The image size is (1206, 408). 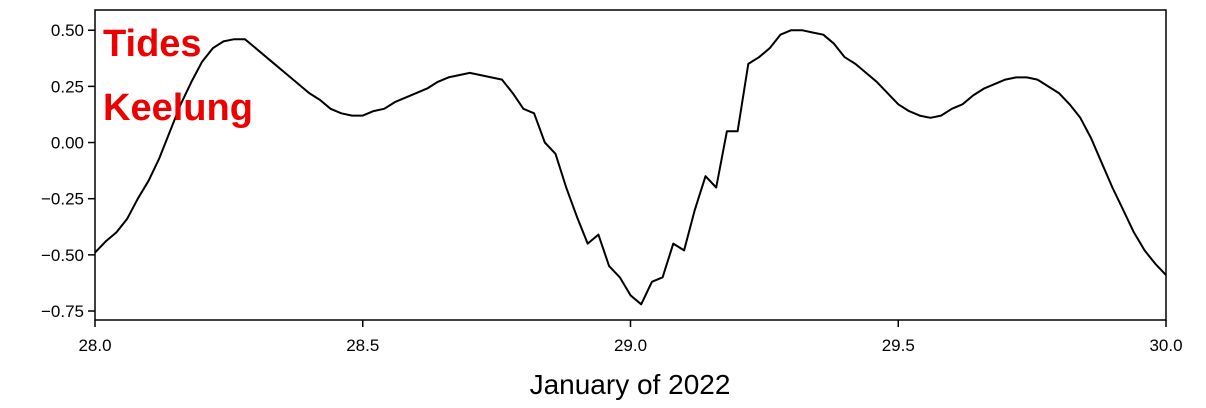 I want to click on x-axis-label: January of 2022, so click(x=630, y=384).